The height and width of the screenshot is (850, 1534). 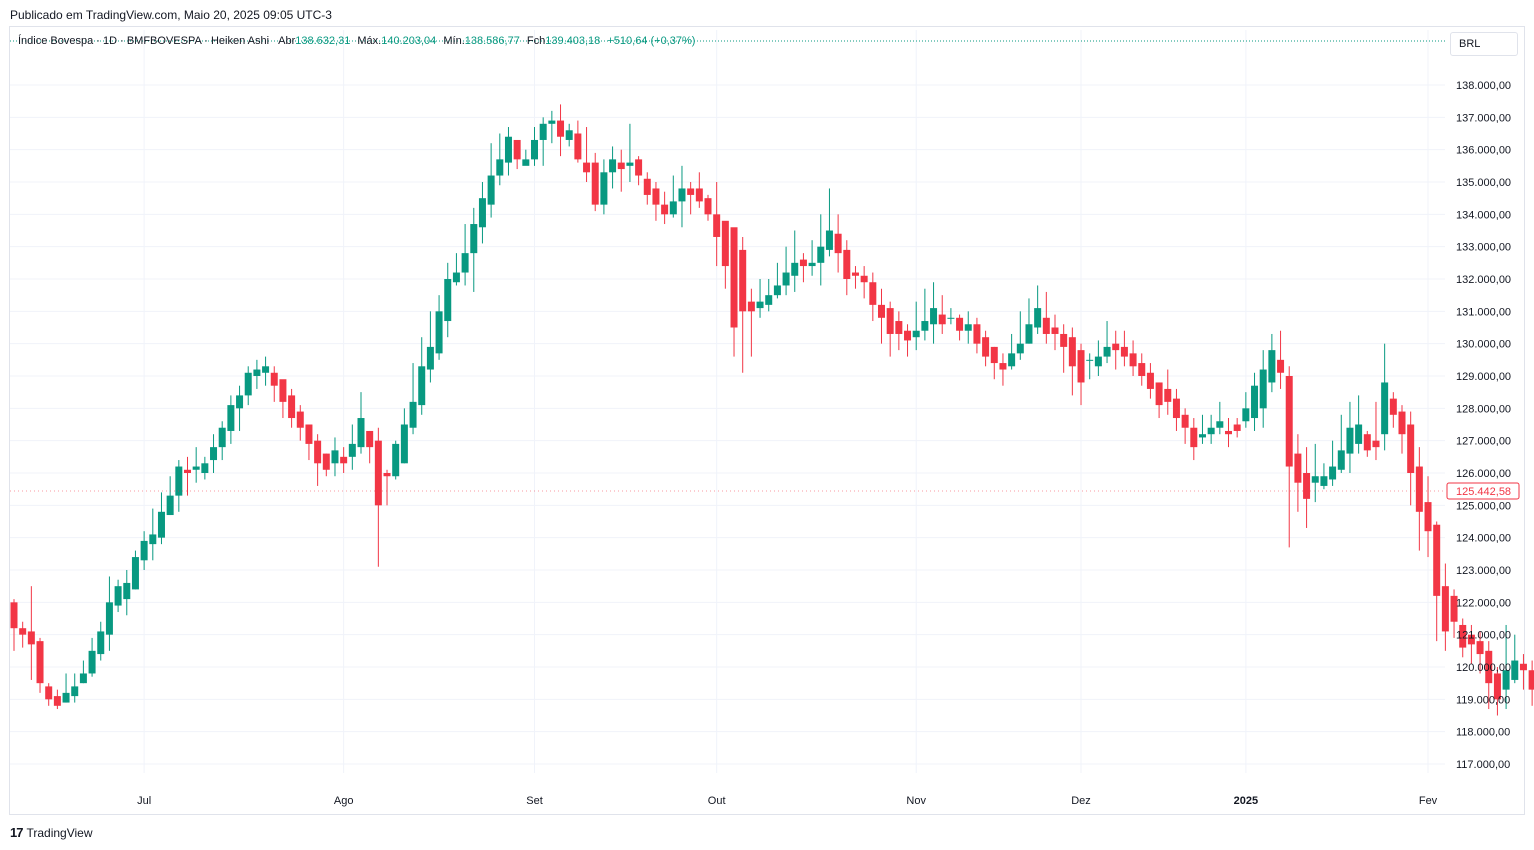 I want to click on footer-brand: 17 TradingView, so click(x=51, y=832).